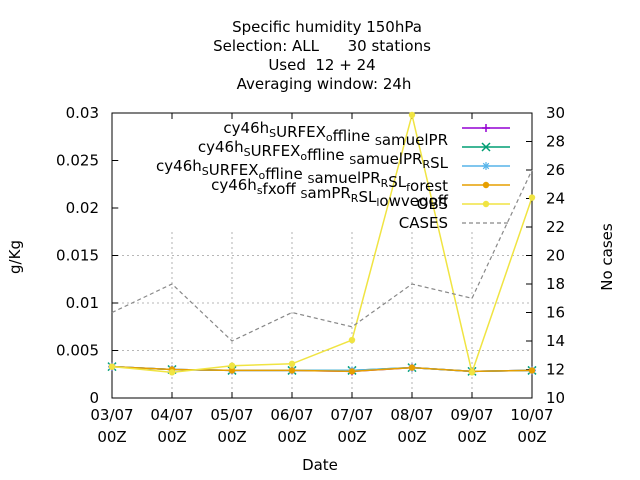 The height and width of the screenshot is (480, 640). Describe the element at coordinates (231, 415) in the screenshot. I see `x-tick-label: 05/07` at that location.